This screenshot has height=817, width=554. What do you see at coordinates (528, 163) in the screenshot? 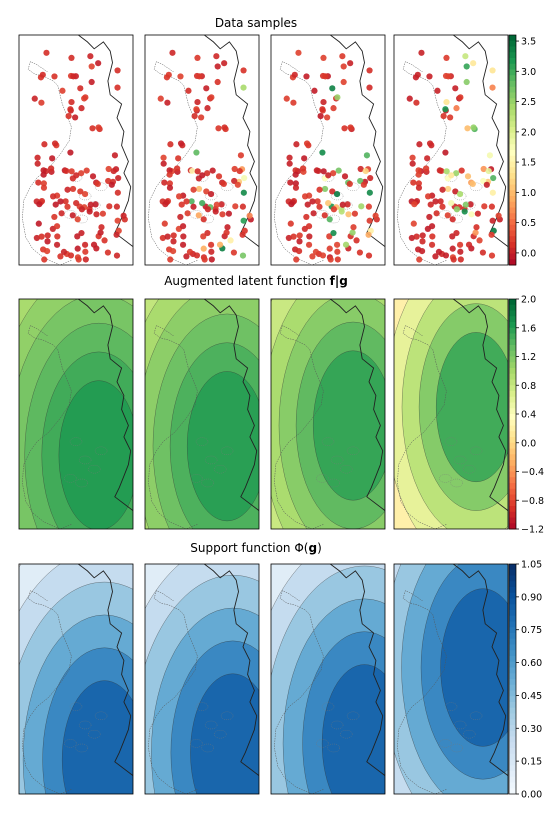
I see `colorbar-tick-label: 1.5` at bounding box center [528, 163].